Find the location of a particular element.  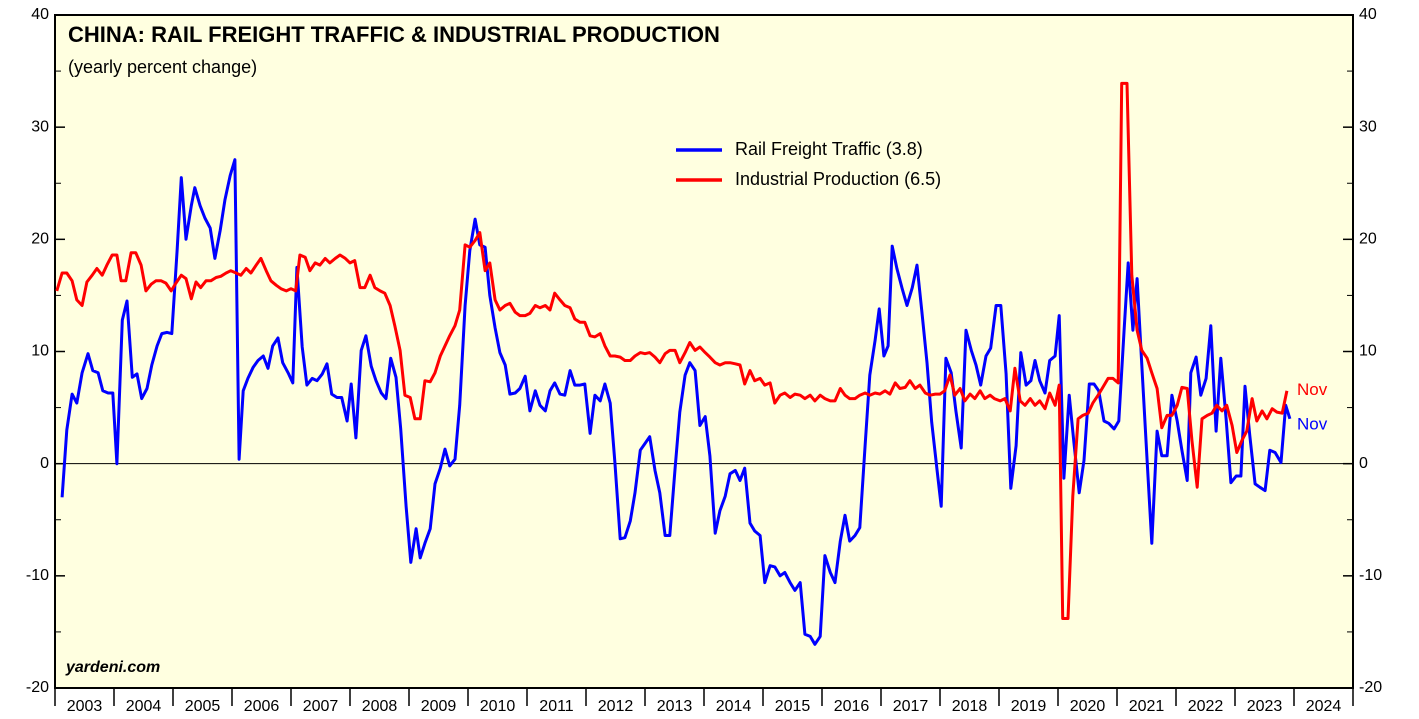

y-tick-label: 10 is located at coordinates (40, 351).